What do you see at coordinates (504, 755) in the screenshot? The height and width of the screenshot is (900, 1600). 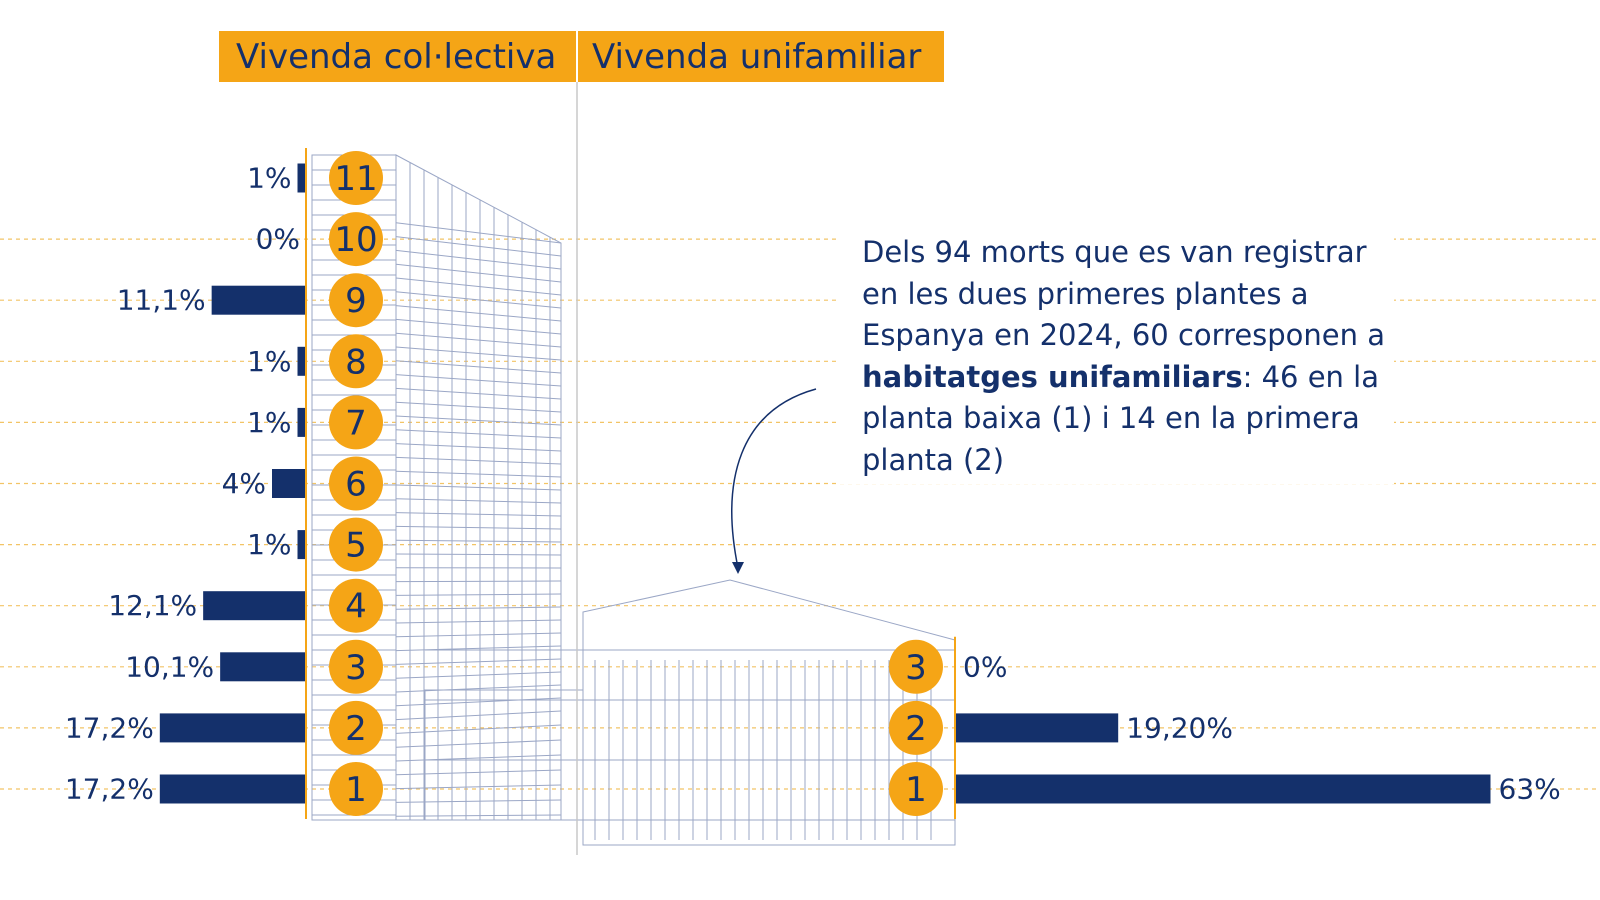 I see `mid-block` at bounding box center [504, 755].